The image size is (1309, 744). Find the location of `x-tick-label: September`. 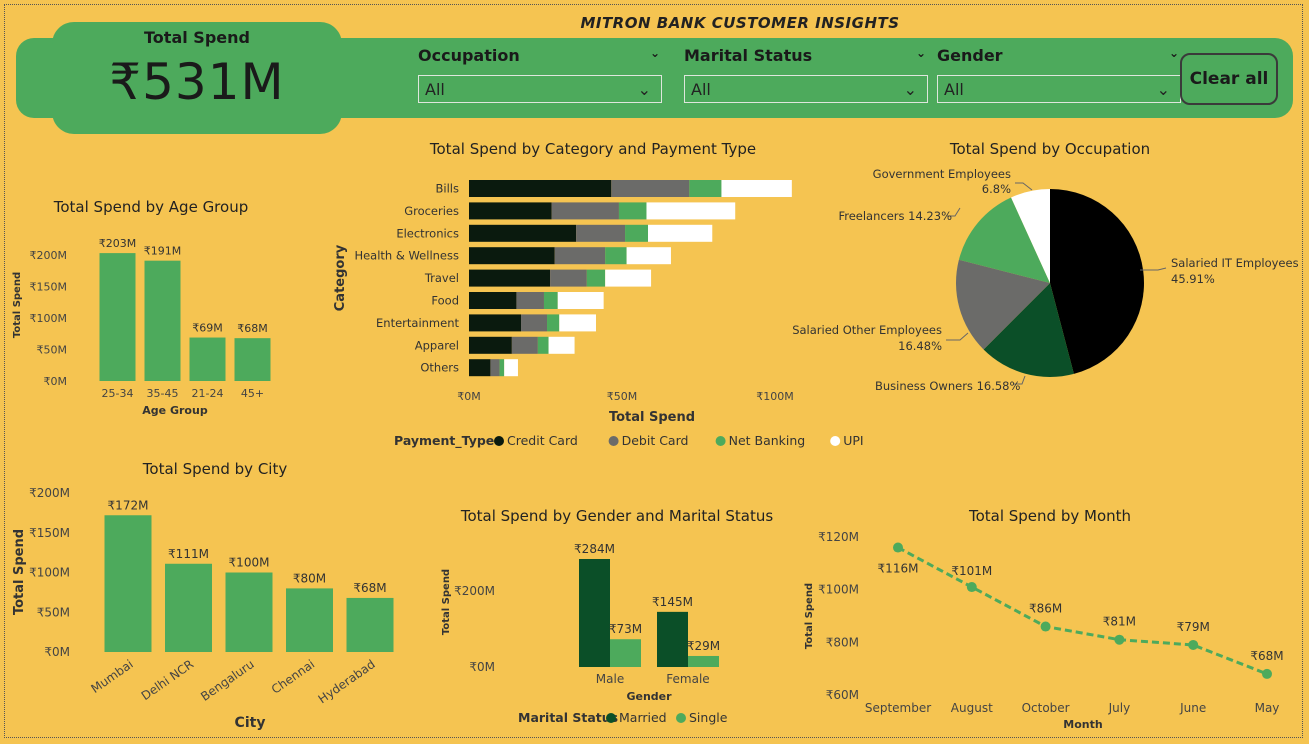

x-tick-label: September is located at coordinates (898, 708).